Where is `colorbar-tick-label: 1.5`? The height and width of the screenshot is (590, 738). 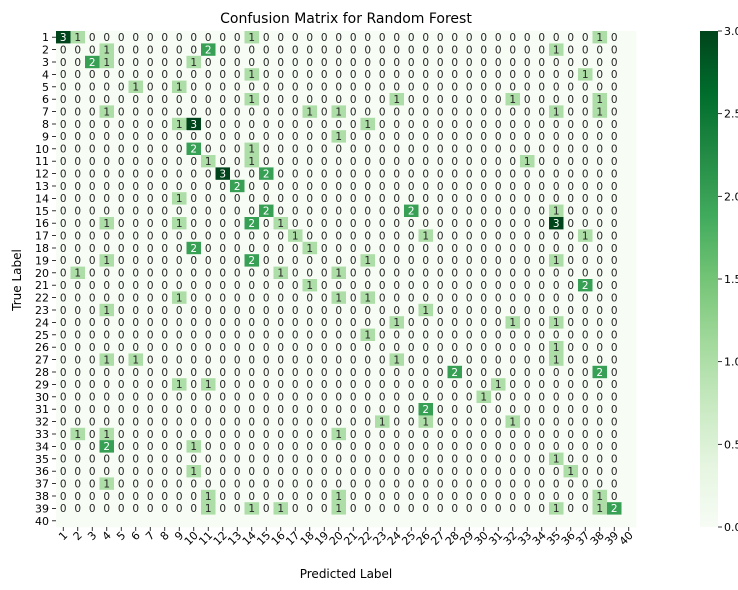 colorbar-tick-label: 1.5 is located at coordinates (731, 279).